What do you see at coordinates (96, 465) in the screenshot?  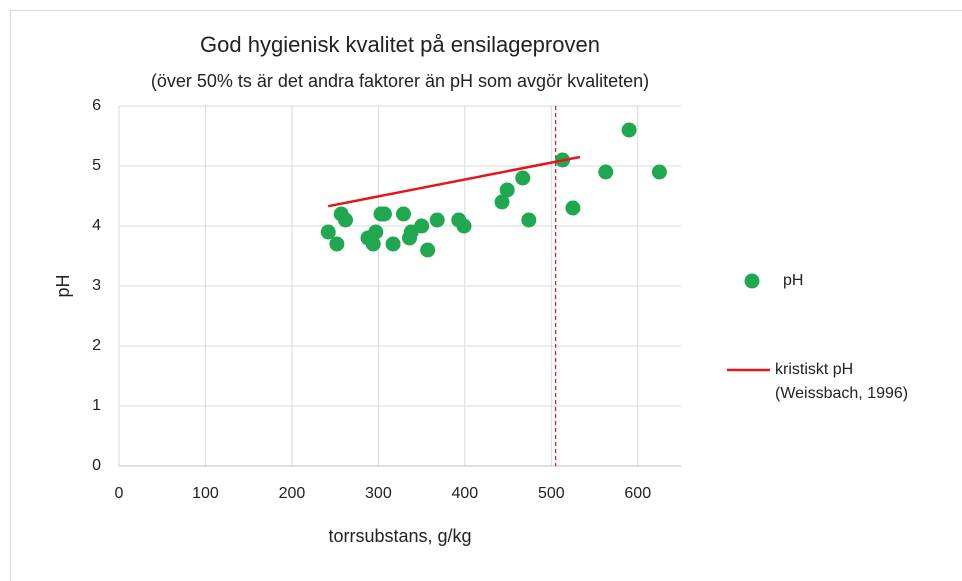 I see `y-tick-label: 0` at bounding box center [96, 465].